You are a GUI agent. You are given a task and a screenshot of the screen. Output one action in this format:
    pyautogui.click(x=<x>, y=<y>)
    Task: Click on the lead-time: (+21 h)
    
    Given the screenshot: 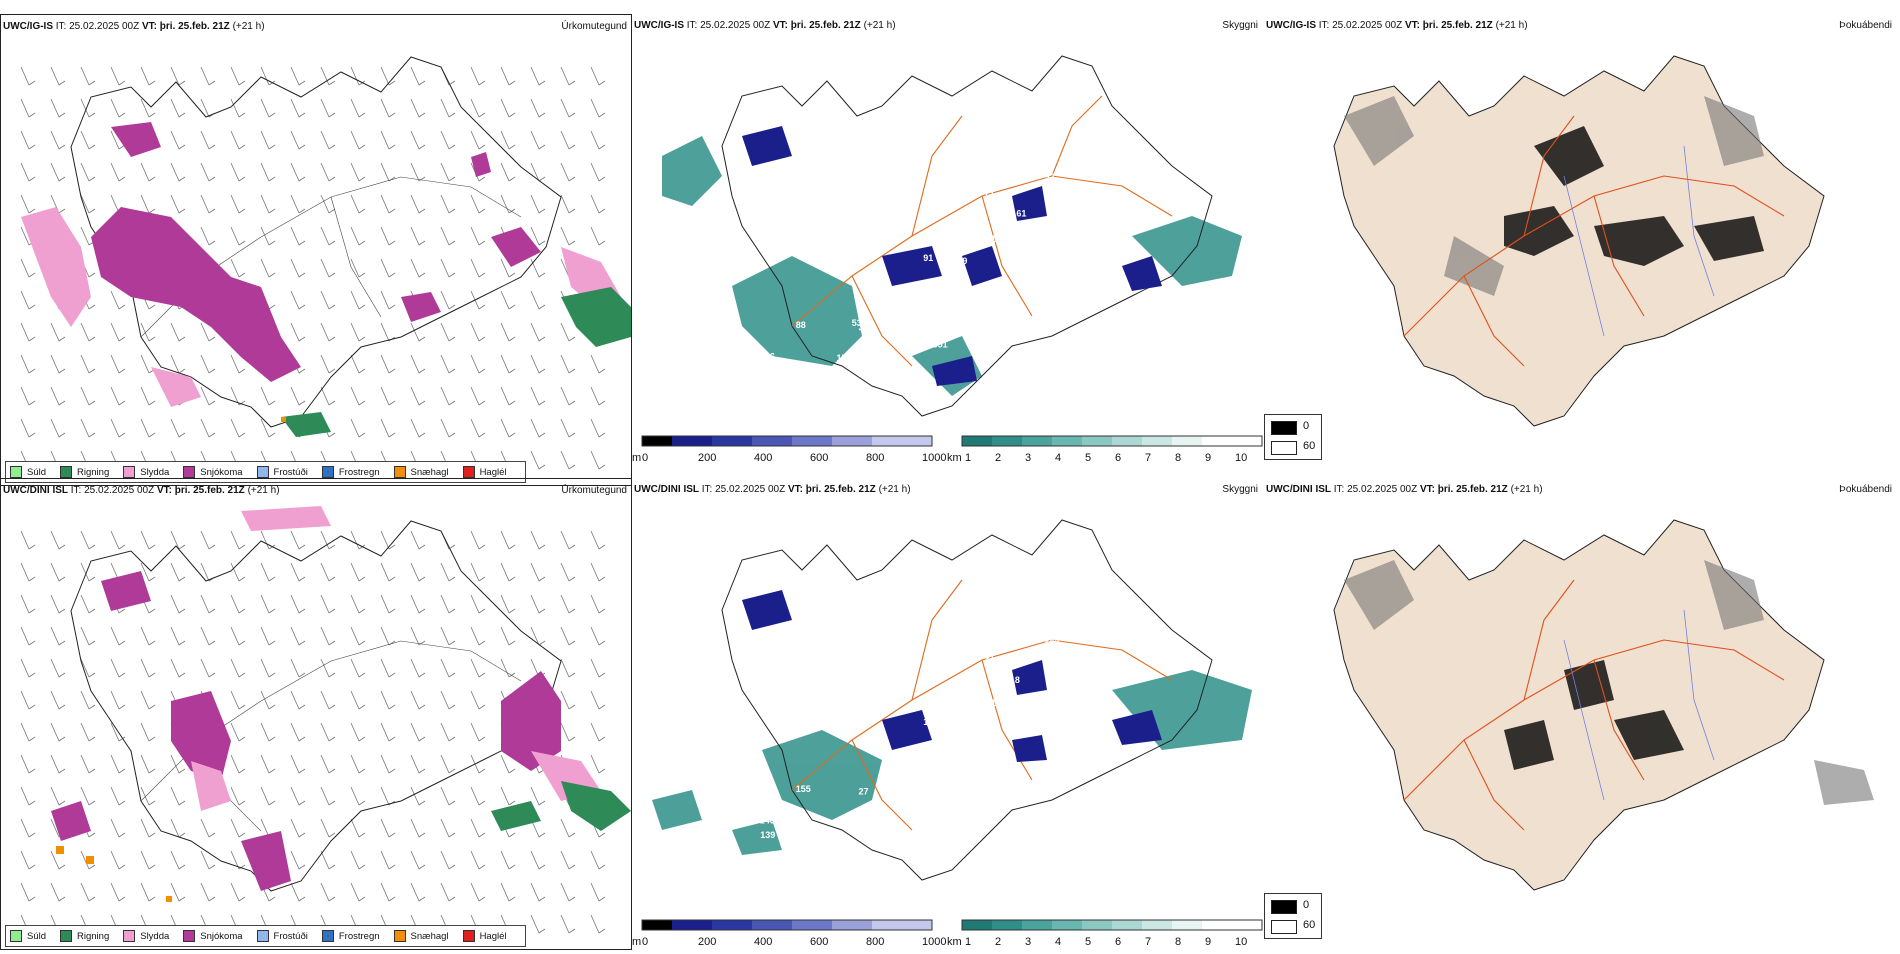 What is the action you would take?
    pyautogui.click(x=1511, y=25)
    